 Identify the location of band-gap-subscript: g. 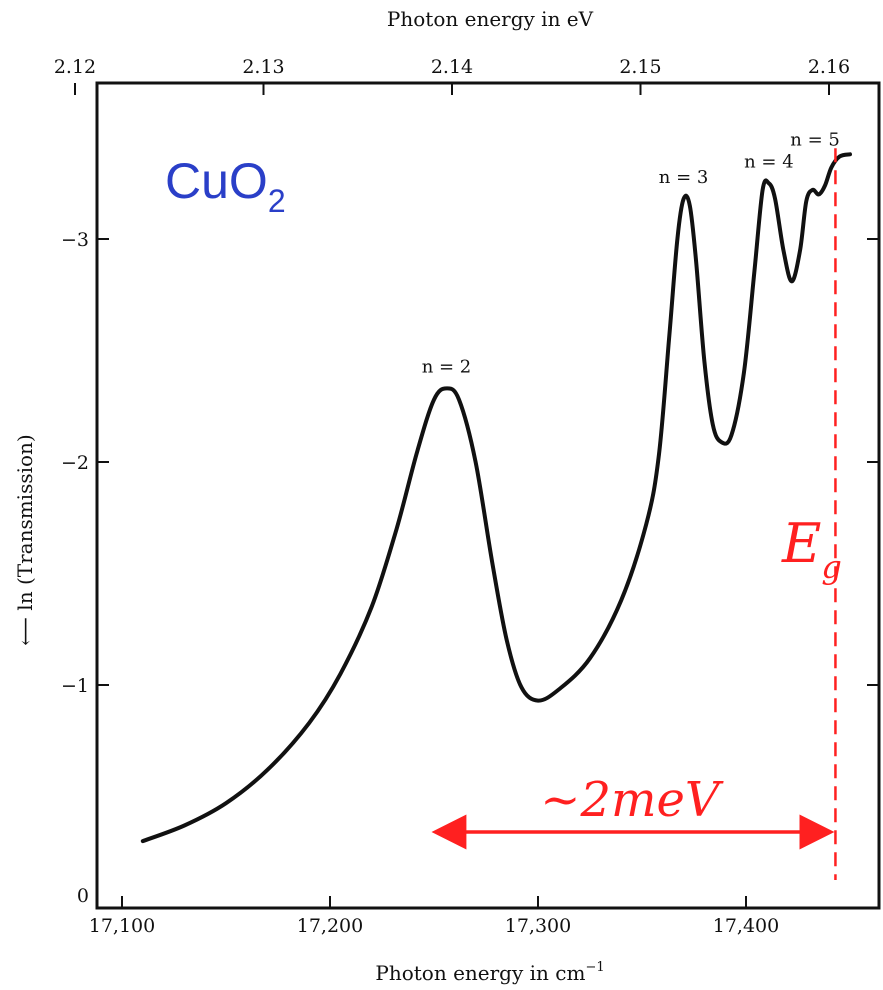
(831, 567).